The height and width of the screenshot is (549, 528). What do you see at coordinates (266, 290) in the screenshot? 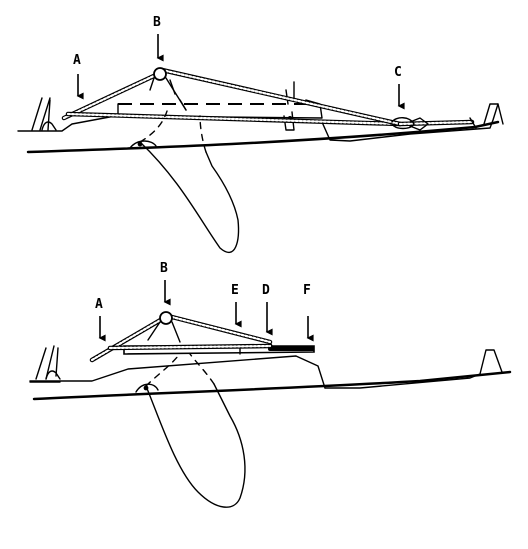
I see `label-d: D` at bounding box center [266, 290].